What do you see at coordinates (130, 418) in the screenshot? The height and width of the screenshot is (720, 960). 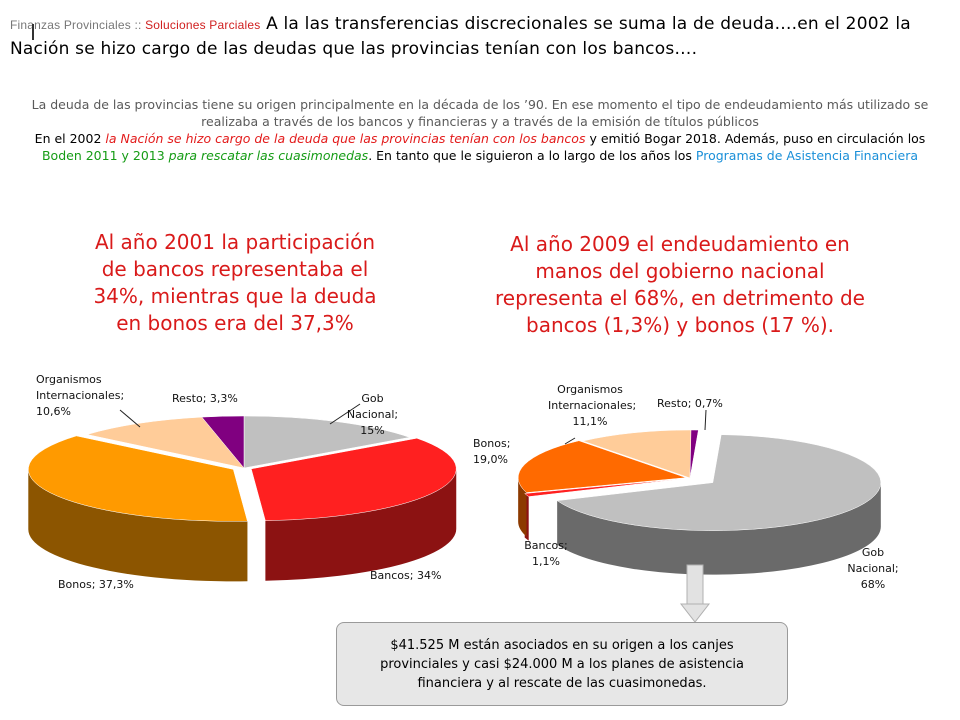 I see `leader-line-organismos-left` at bounding box center [130, 418].